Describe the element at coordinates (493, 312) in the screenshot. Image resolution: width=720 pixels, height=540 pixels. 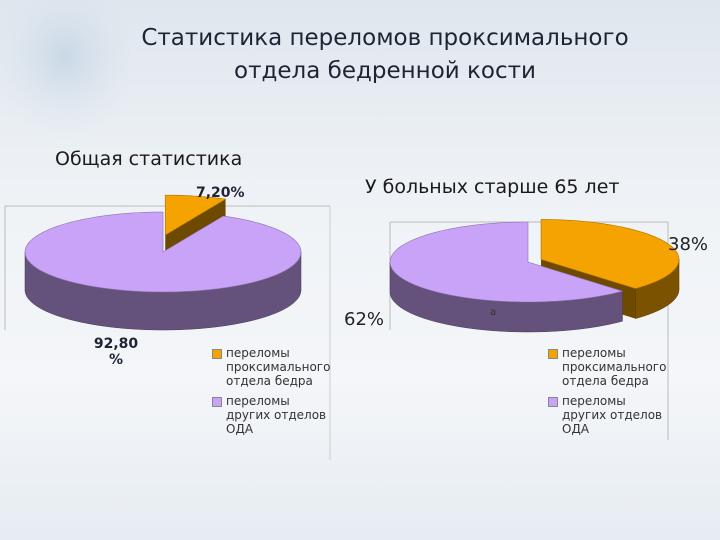
I see `annotation: а` at that location.